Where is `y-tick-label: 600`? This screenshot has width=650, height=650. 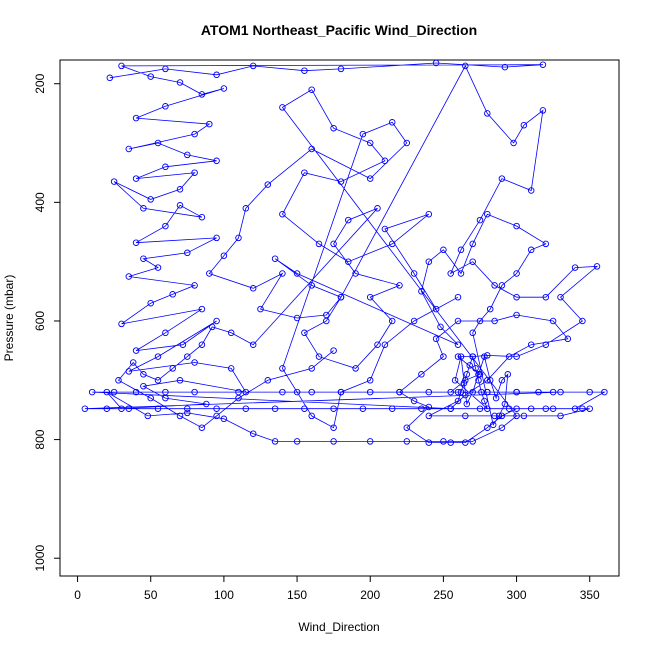
y-tick-label: 600 is located at coordinates (40, 321).